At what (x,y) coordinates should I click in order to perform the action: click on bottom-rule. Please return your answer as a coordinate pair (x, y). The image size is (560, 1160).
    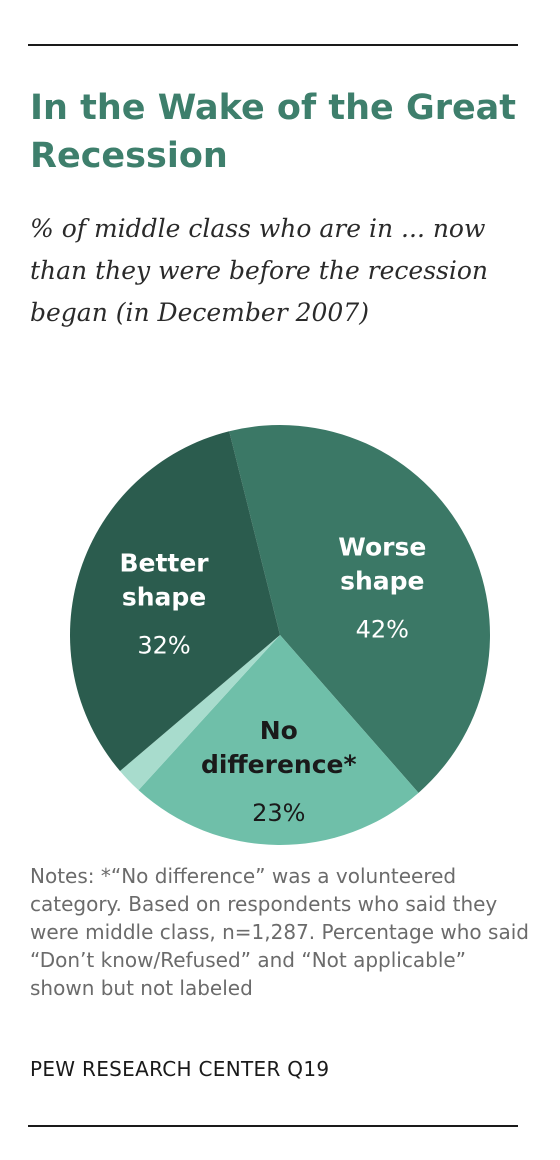
    Looking at the image, I should click on (273, 1126).